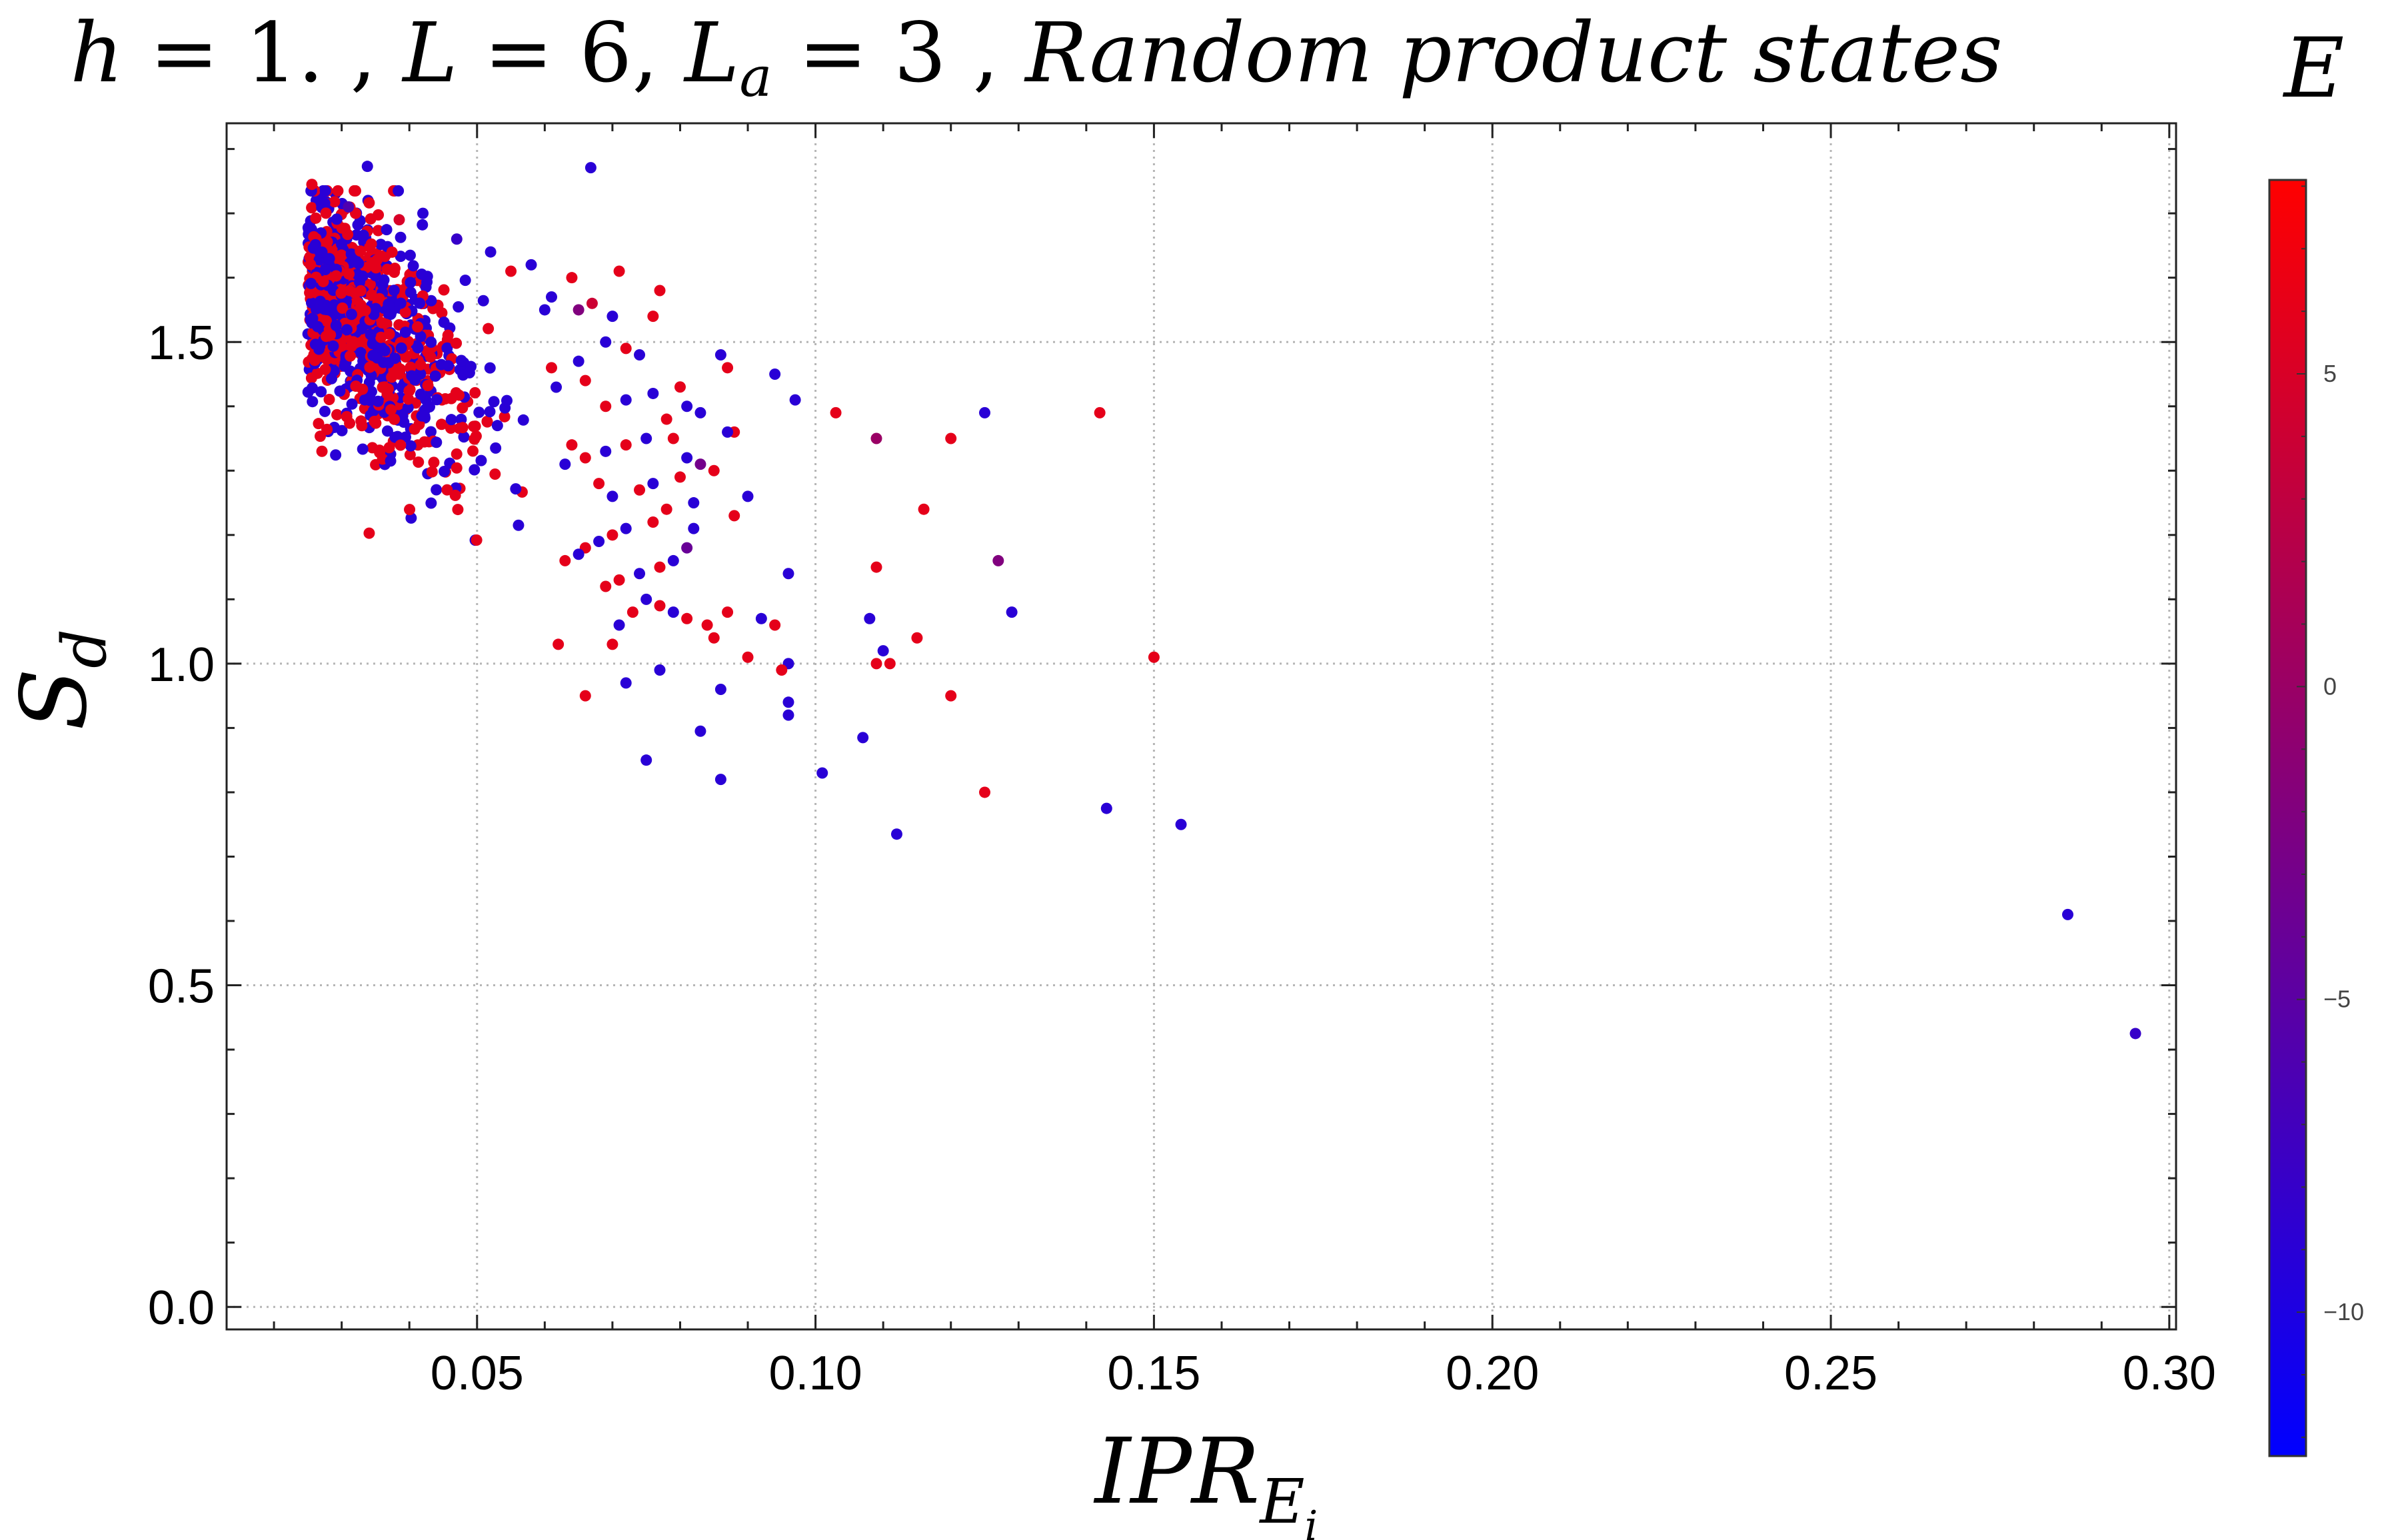  I want to click on x-axis-label: IPREi, so click(1205, 1479).